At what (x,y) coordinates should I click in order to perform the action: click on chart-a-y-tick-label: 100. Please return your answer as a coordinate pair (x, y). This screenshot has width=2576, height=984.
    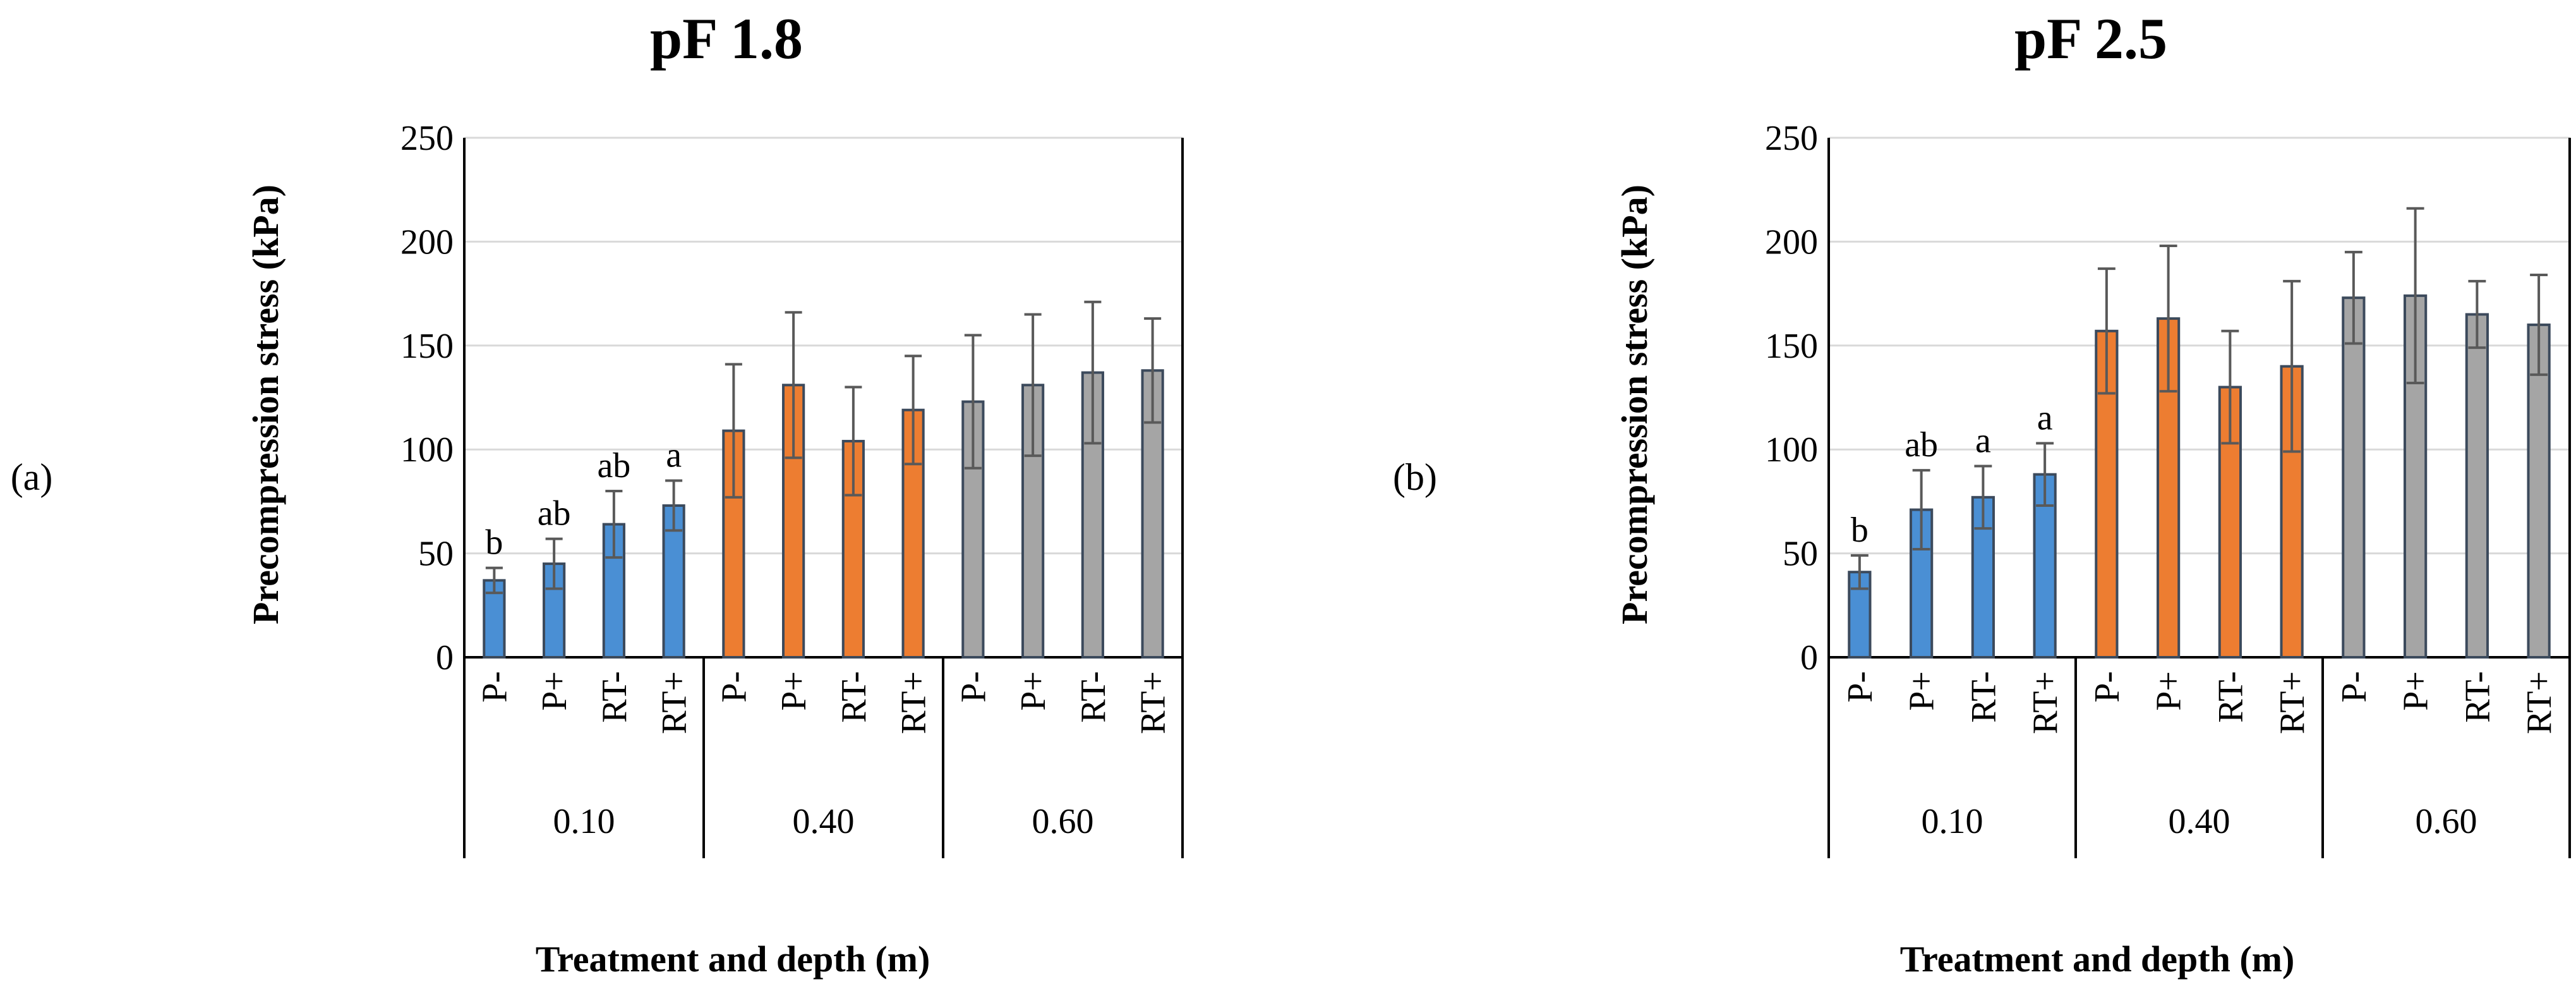
    Looking at the image, I should click on (427, 450).